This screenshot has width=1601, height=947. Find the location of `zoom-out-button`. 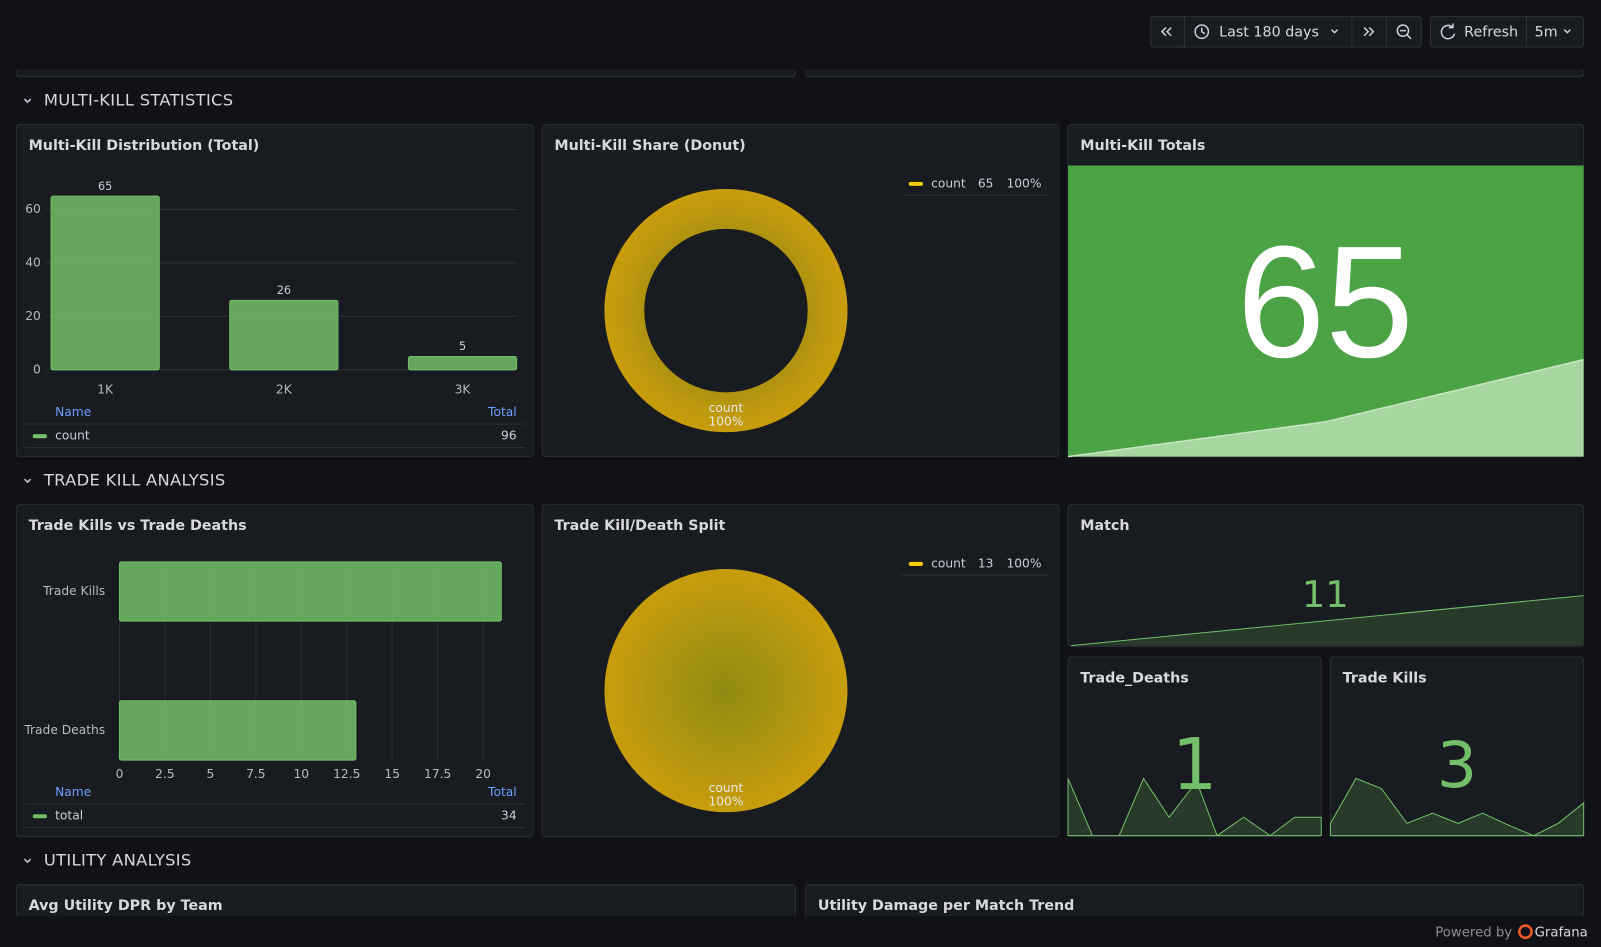

zoom-out-button is located at coordinates (1403, 31).